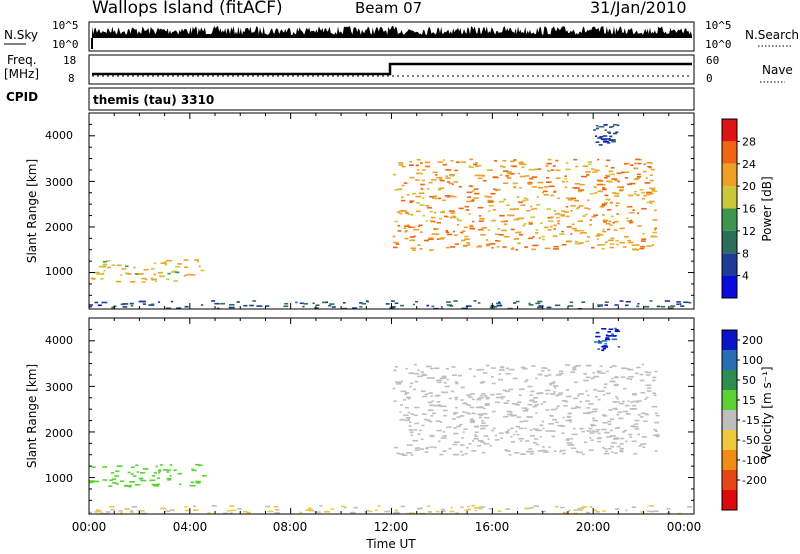 This screenshot has height=554, width=800. Describe the element at coordinates (69, 60) in the screenshot. I see `freq-tick-high: 18` at that location.